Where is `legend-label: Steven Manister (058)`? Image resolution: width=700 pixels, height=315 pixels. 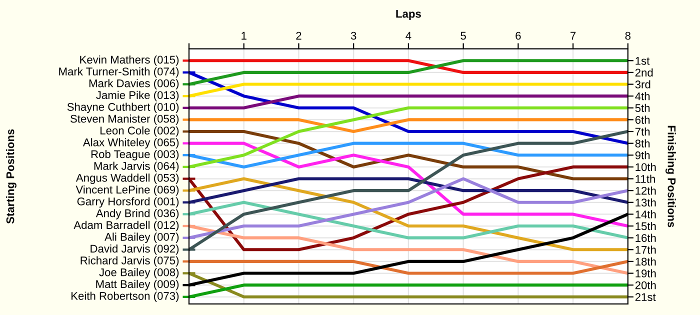
legend-label: Steven Manister (058) is located at coordinates (124, 119).